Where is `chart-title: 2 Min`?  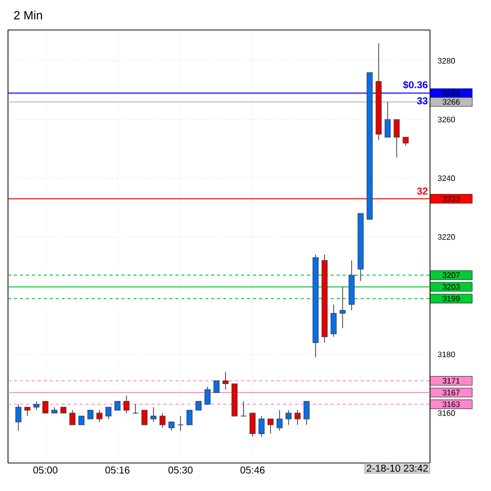
chart-title: 2 Min is located at coordinates (28, 15).